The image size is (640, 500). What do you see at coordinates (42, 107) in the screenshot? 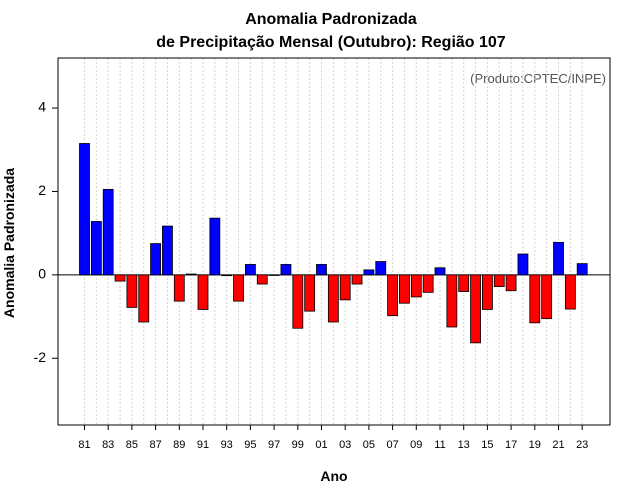
I see `y-tick-label: 4` at bounding box center [42, 107].